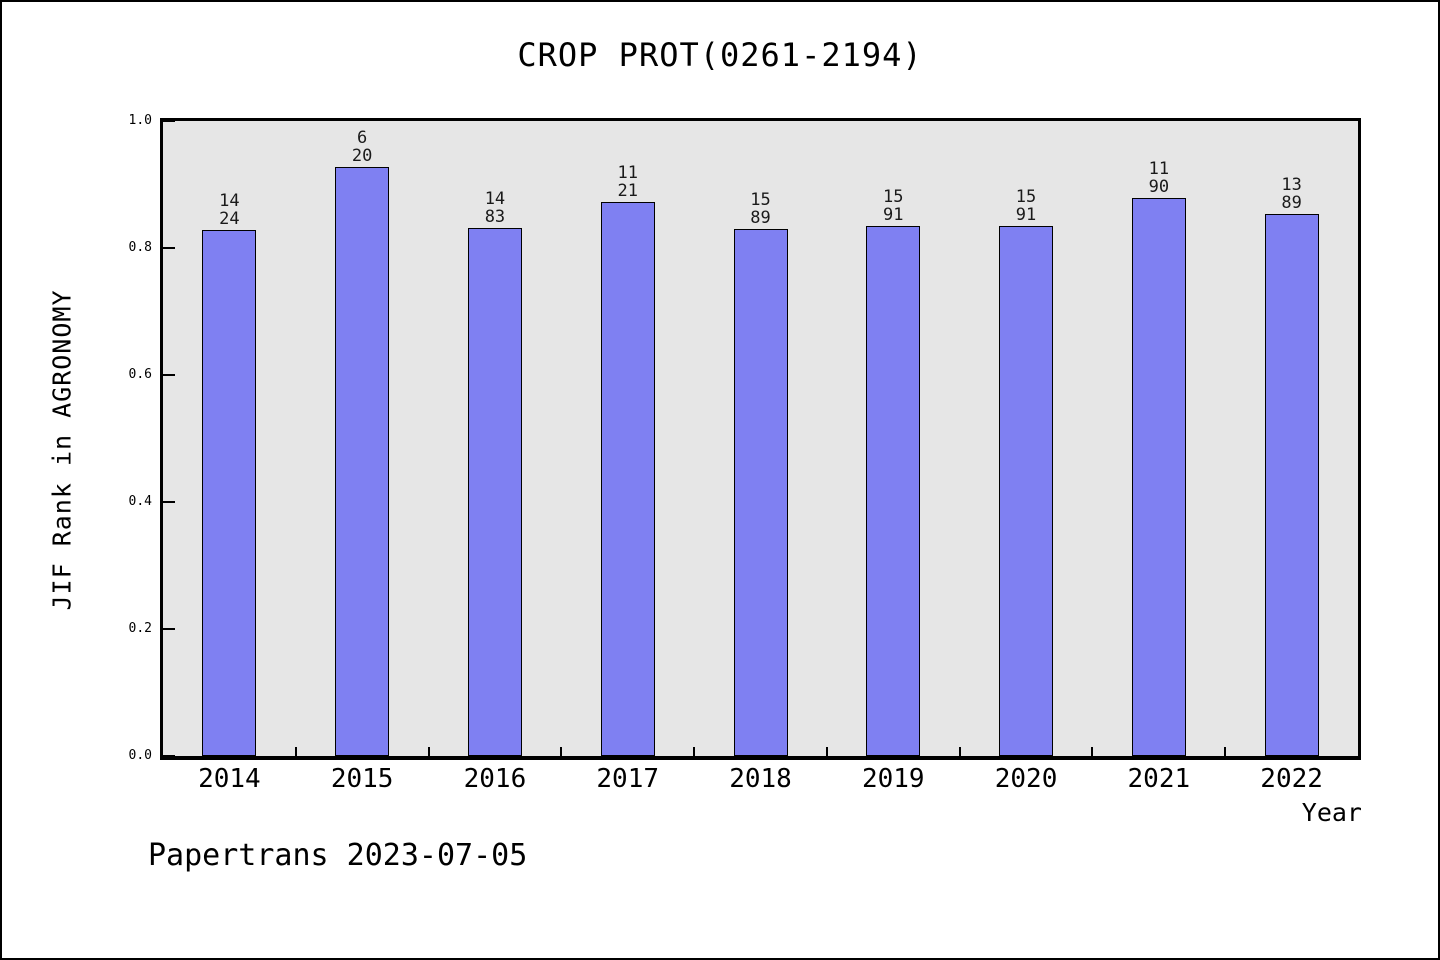  Describe the element at coordinates (893, 491) in the screenshot. I see `bar-2019` at that location.